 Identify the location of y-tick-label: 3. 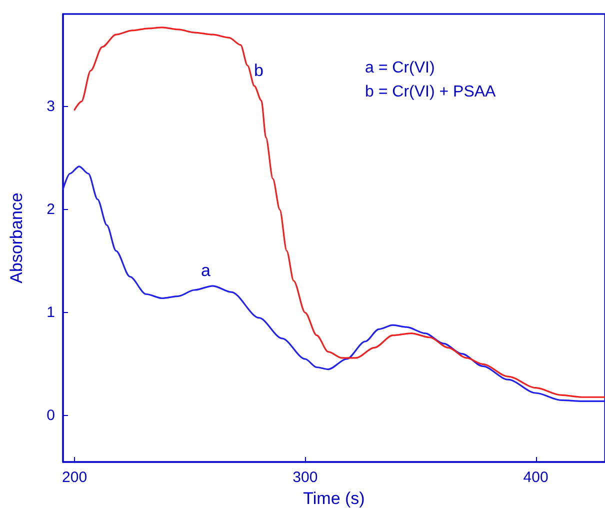
(50, 107).